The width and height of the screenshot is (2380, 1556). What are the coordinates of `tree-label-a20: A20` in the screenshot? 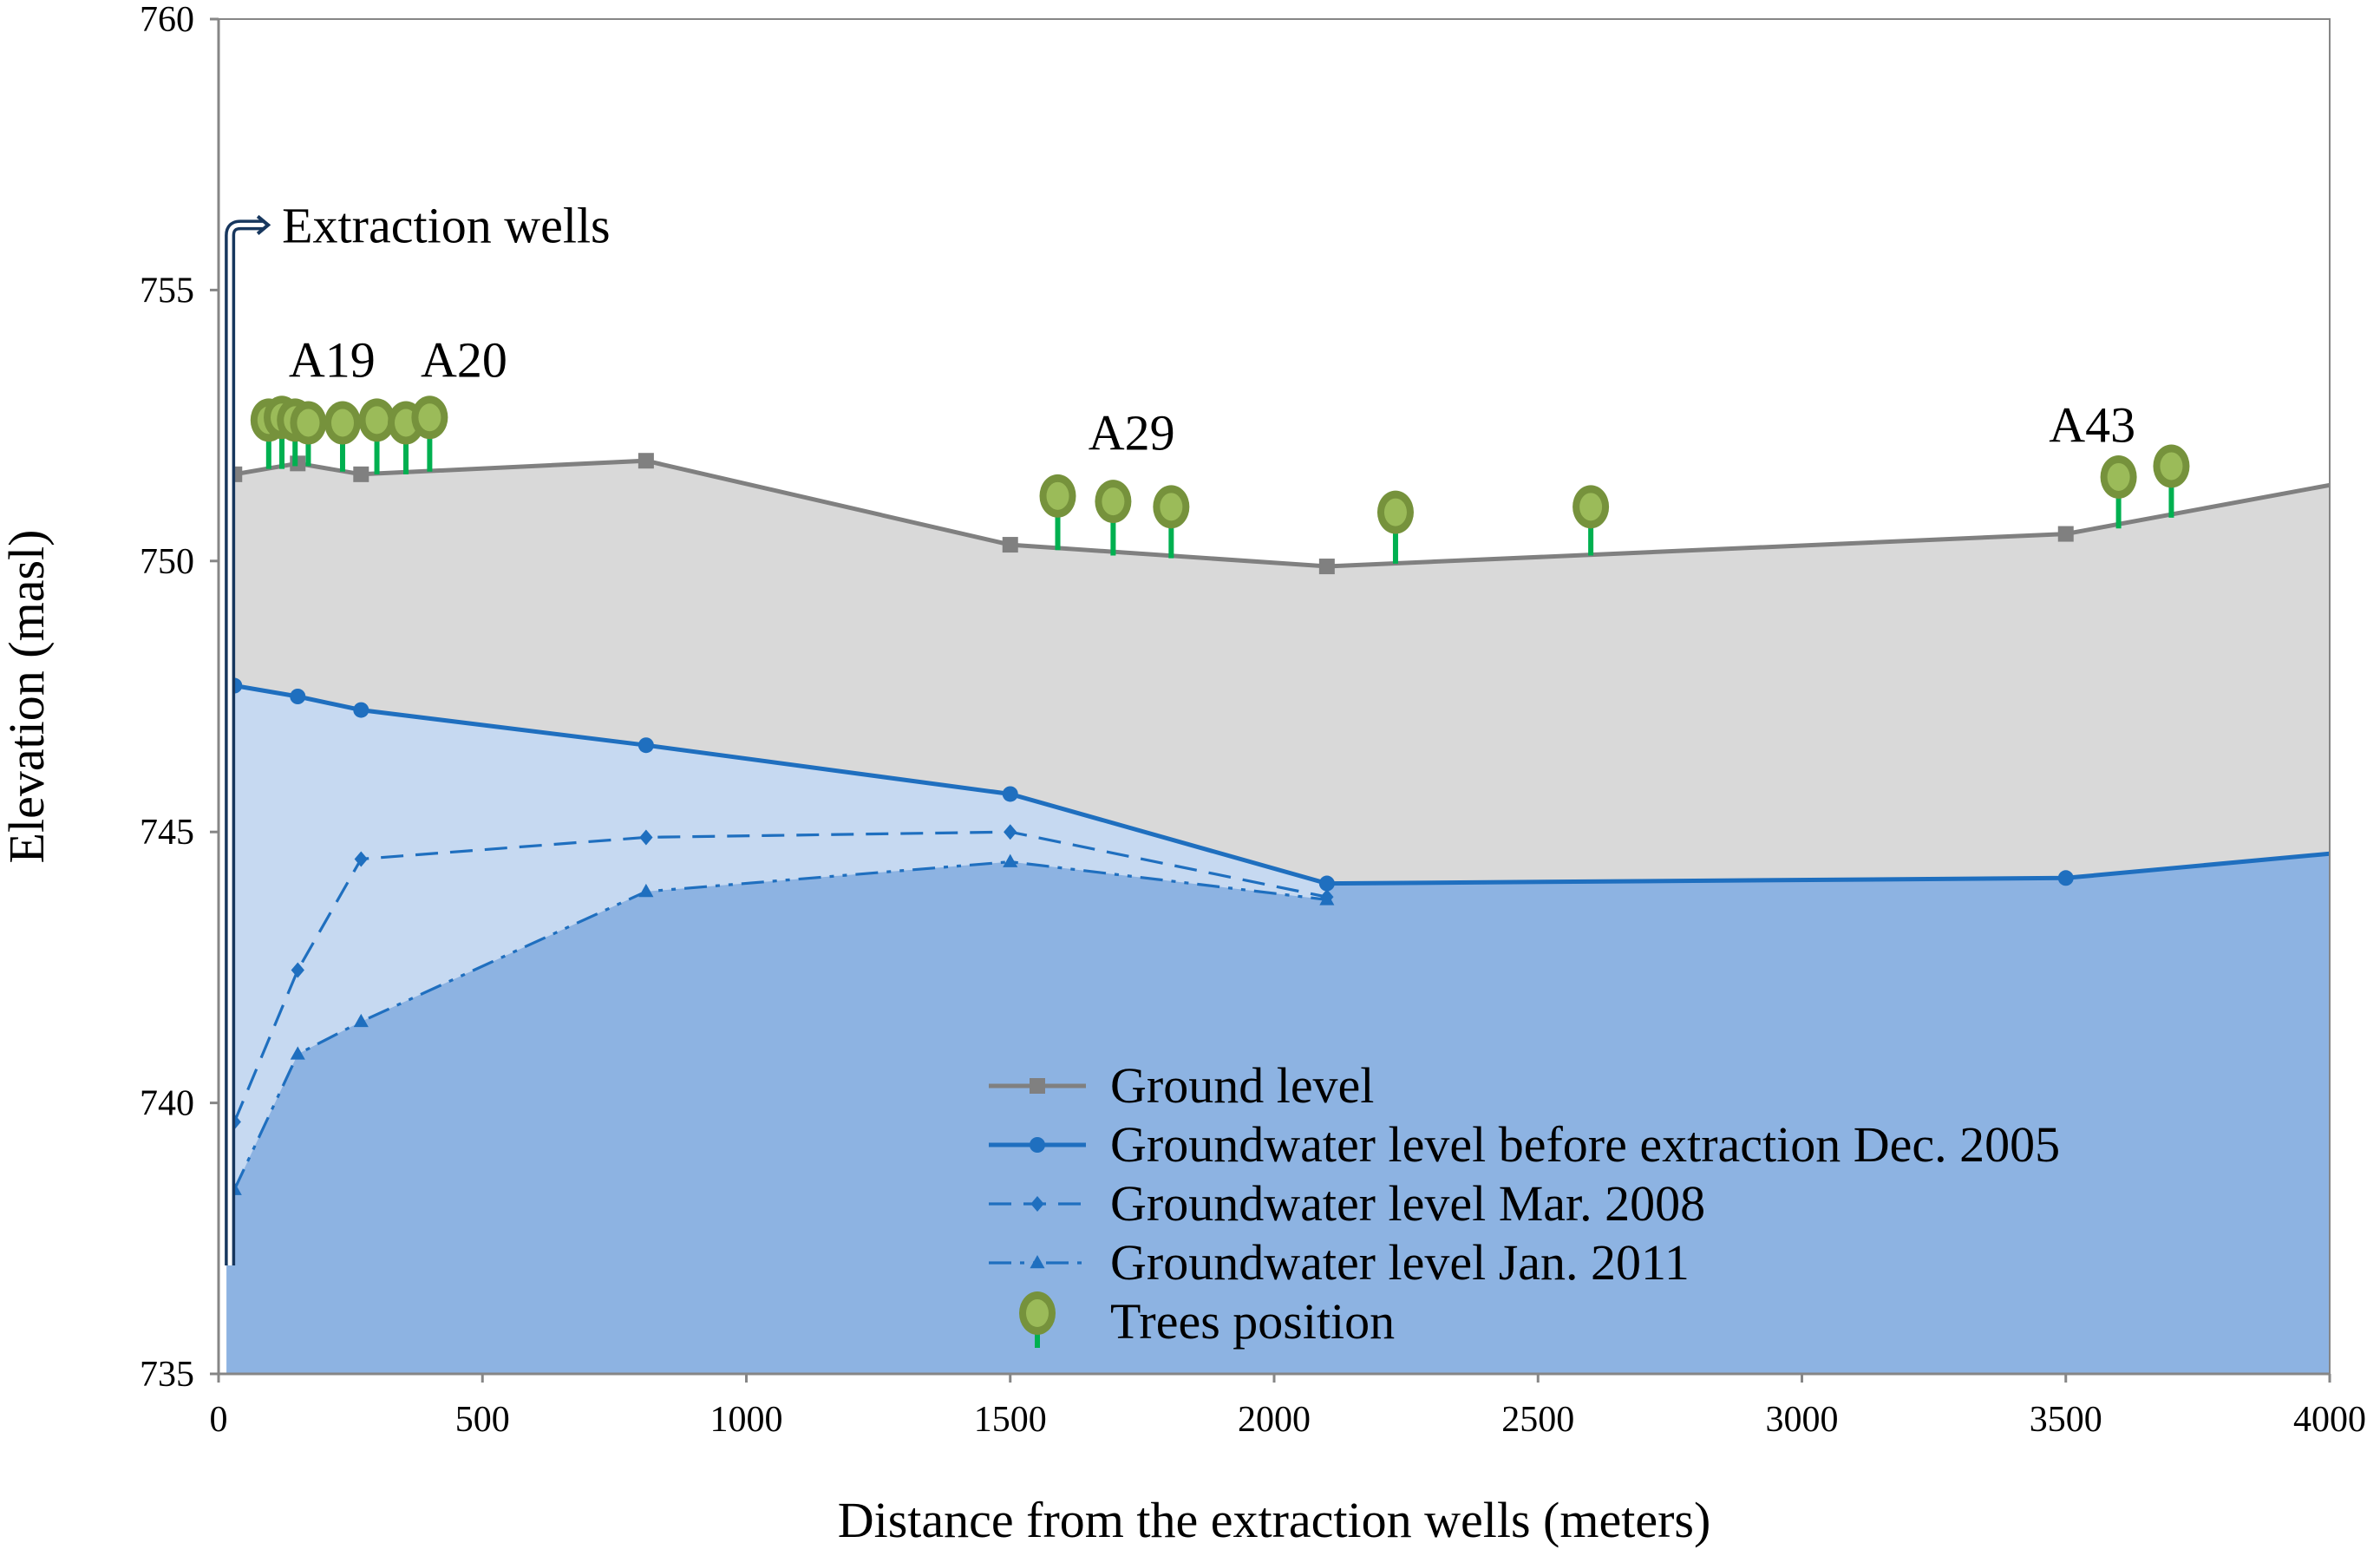 It's located at (464, 360).